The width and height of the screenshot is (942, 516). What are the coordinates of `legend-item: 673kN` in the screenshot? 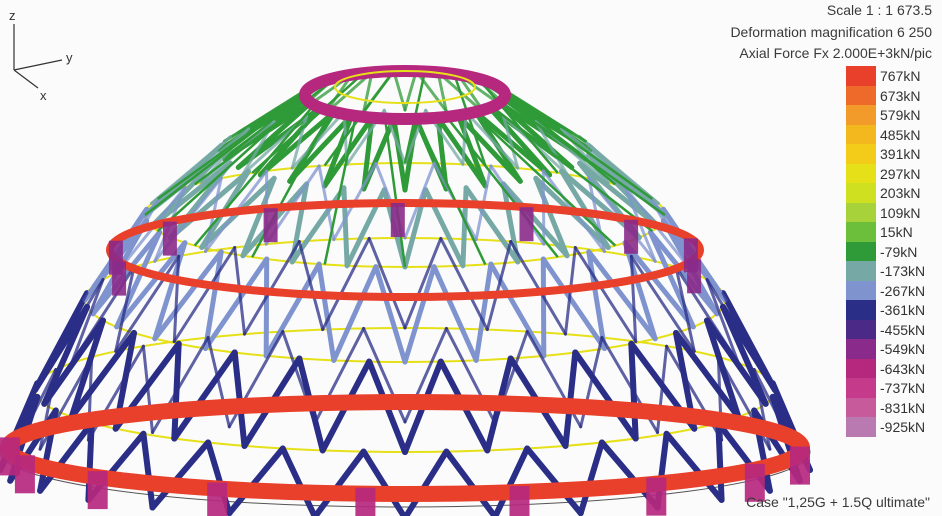 It's located at (890, 95).